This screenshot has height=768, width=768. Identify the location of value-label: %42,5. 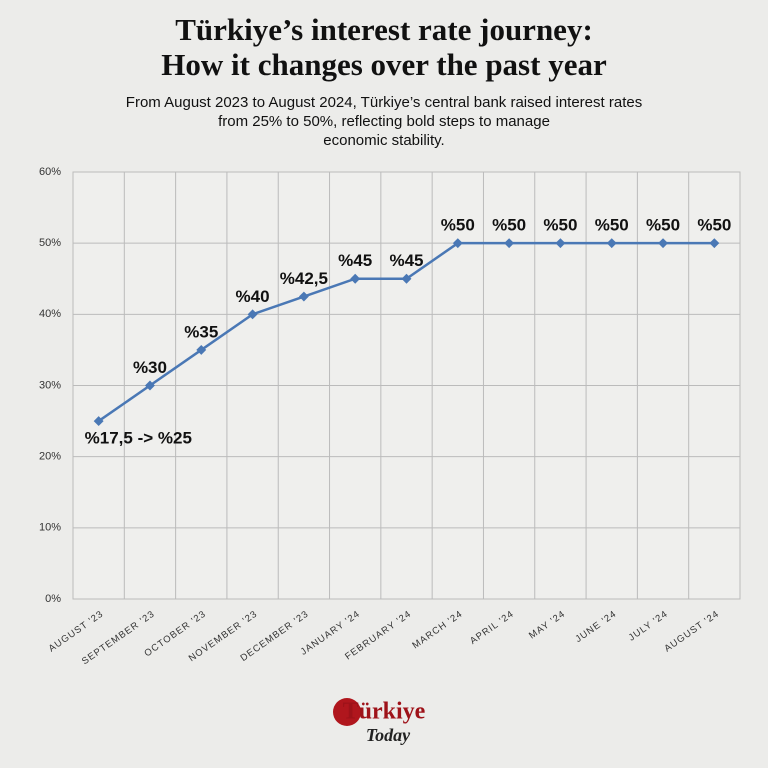
(304, 278).